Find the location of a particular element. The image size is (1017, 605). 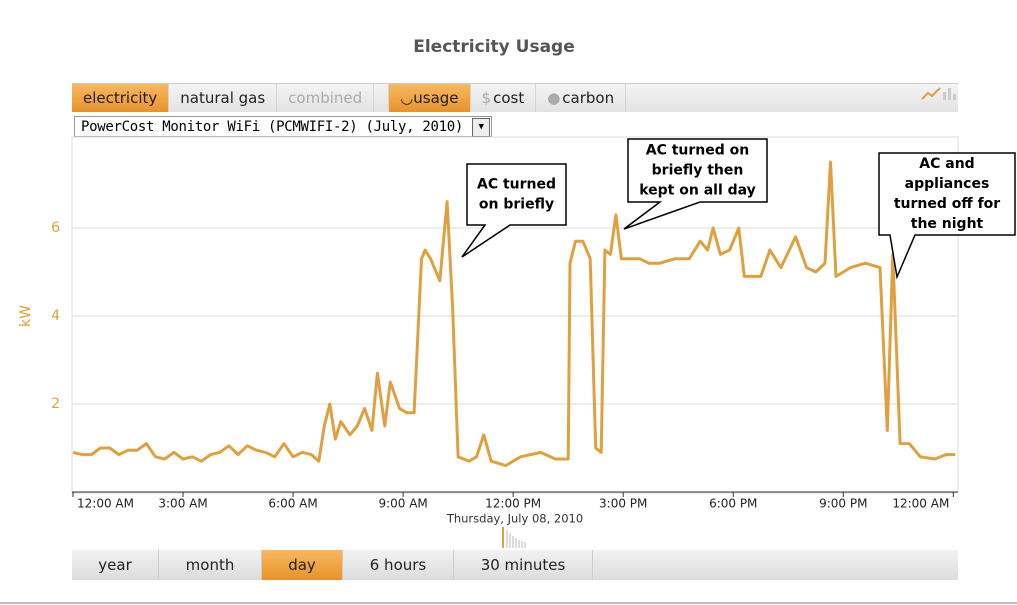

x-tick-label: 9:00 AM is located at coordinates (402, 504).